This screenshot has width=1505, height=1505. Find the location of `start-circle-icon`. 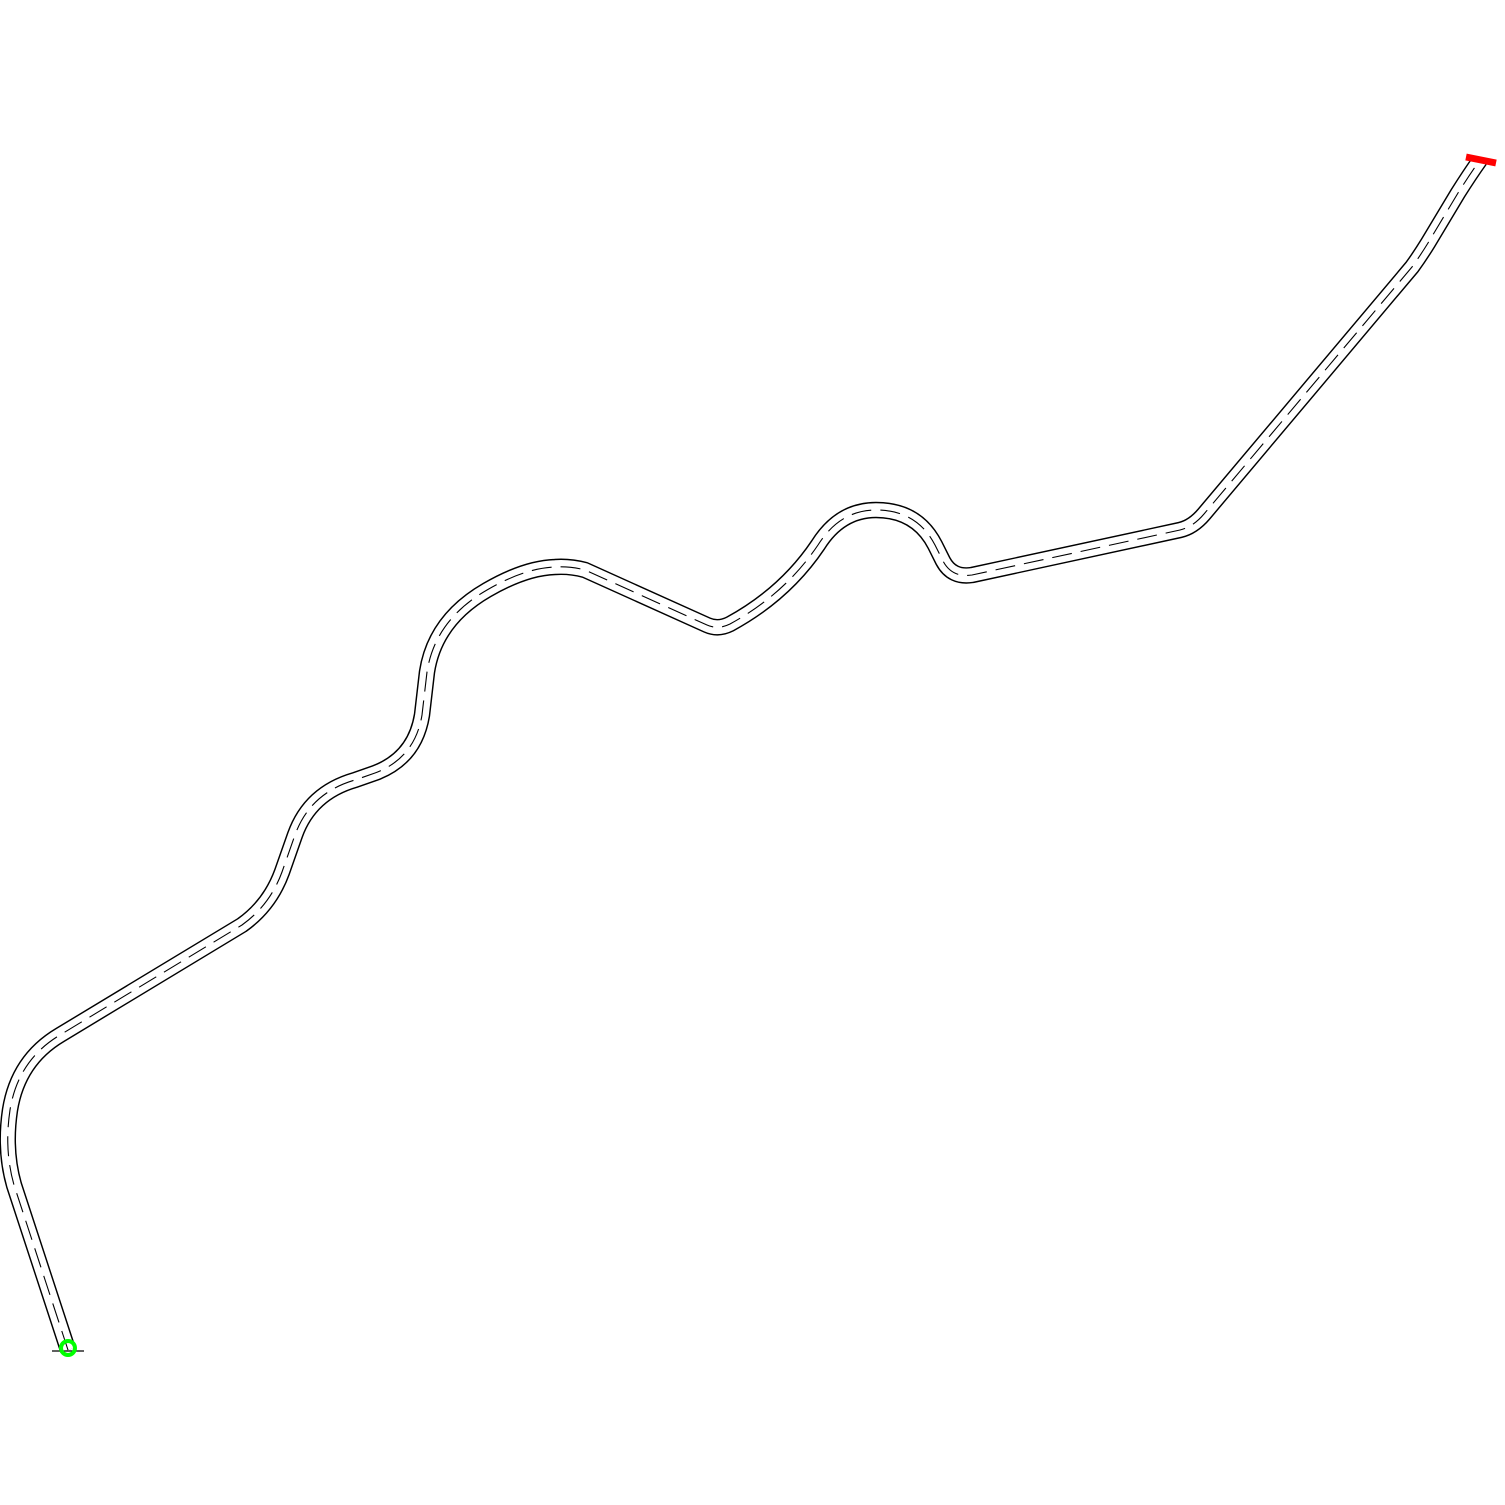

start-circle-icon is located at coordinates (68, 1348).